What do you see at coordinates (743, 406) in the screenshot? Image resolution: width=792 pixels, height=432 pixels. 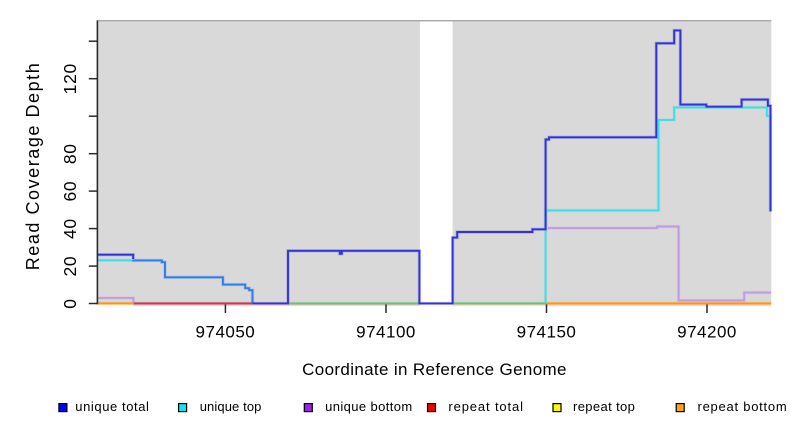 I see `svg-text: repeat bottom` at bounding box center [743, 406].